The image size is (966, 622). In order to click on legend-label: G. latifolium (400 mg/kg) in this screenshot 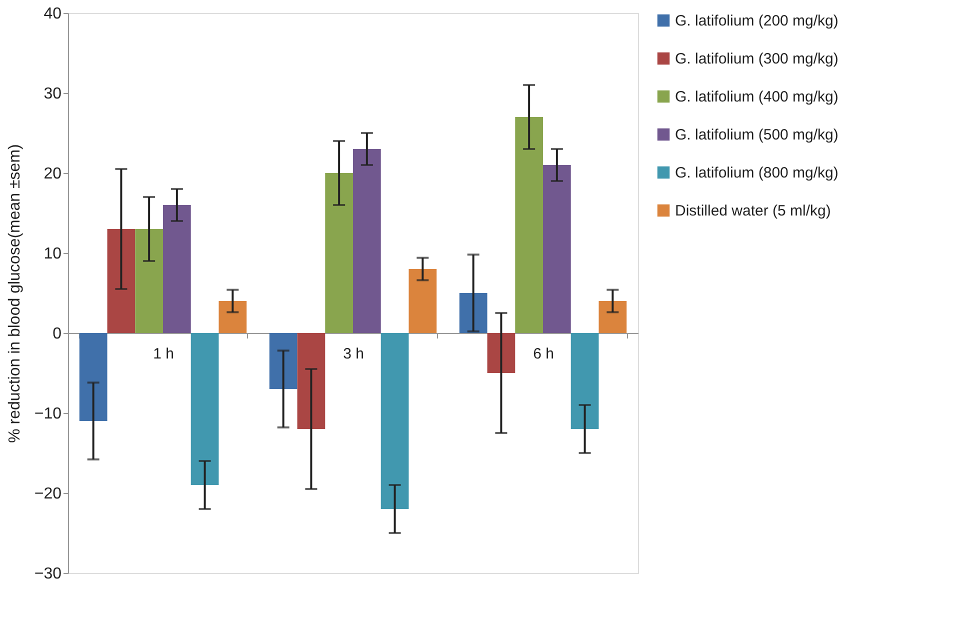, I will do `click(756, 97)`.